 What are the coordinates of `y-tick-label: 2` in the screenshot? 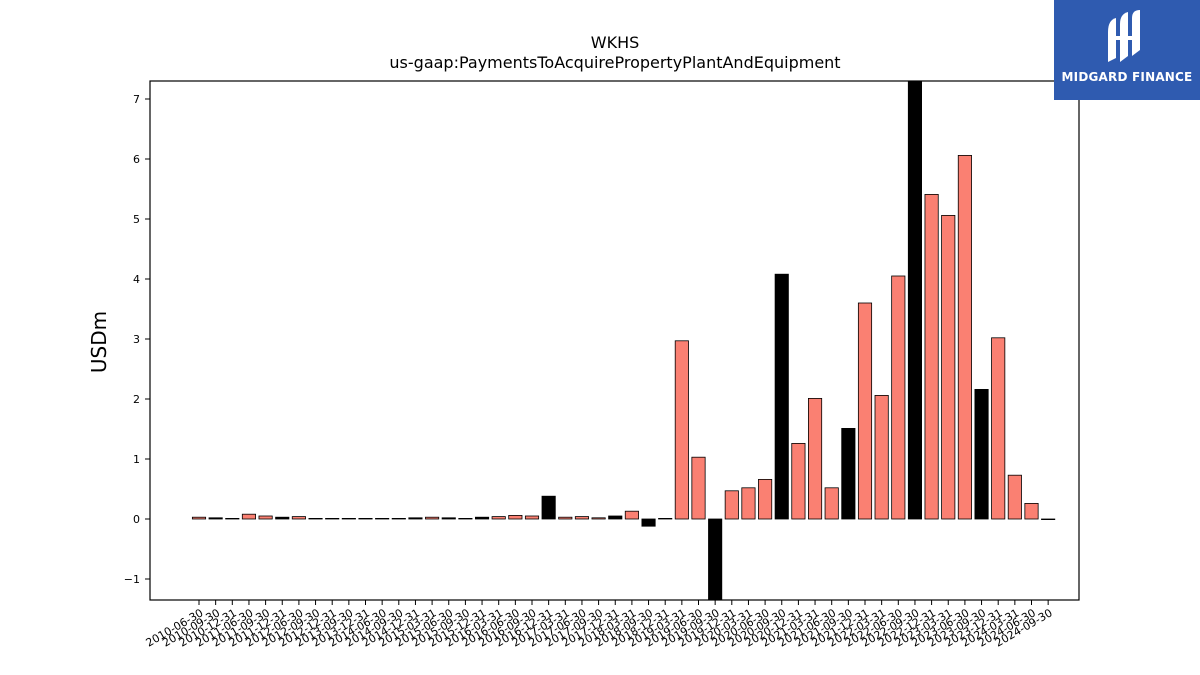 It's located at (136, 399).